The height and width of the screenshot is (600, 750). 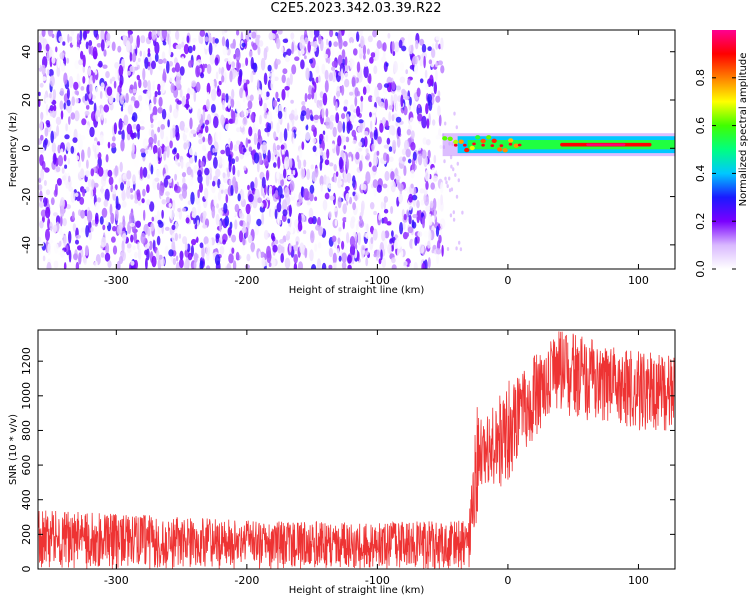 What do you see at coordinates (700, 126) in the screenshot?
I see `colorbar-tick-label: 0.6` at bounding box center [700, 126].